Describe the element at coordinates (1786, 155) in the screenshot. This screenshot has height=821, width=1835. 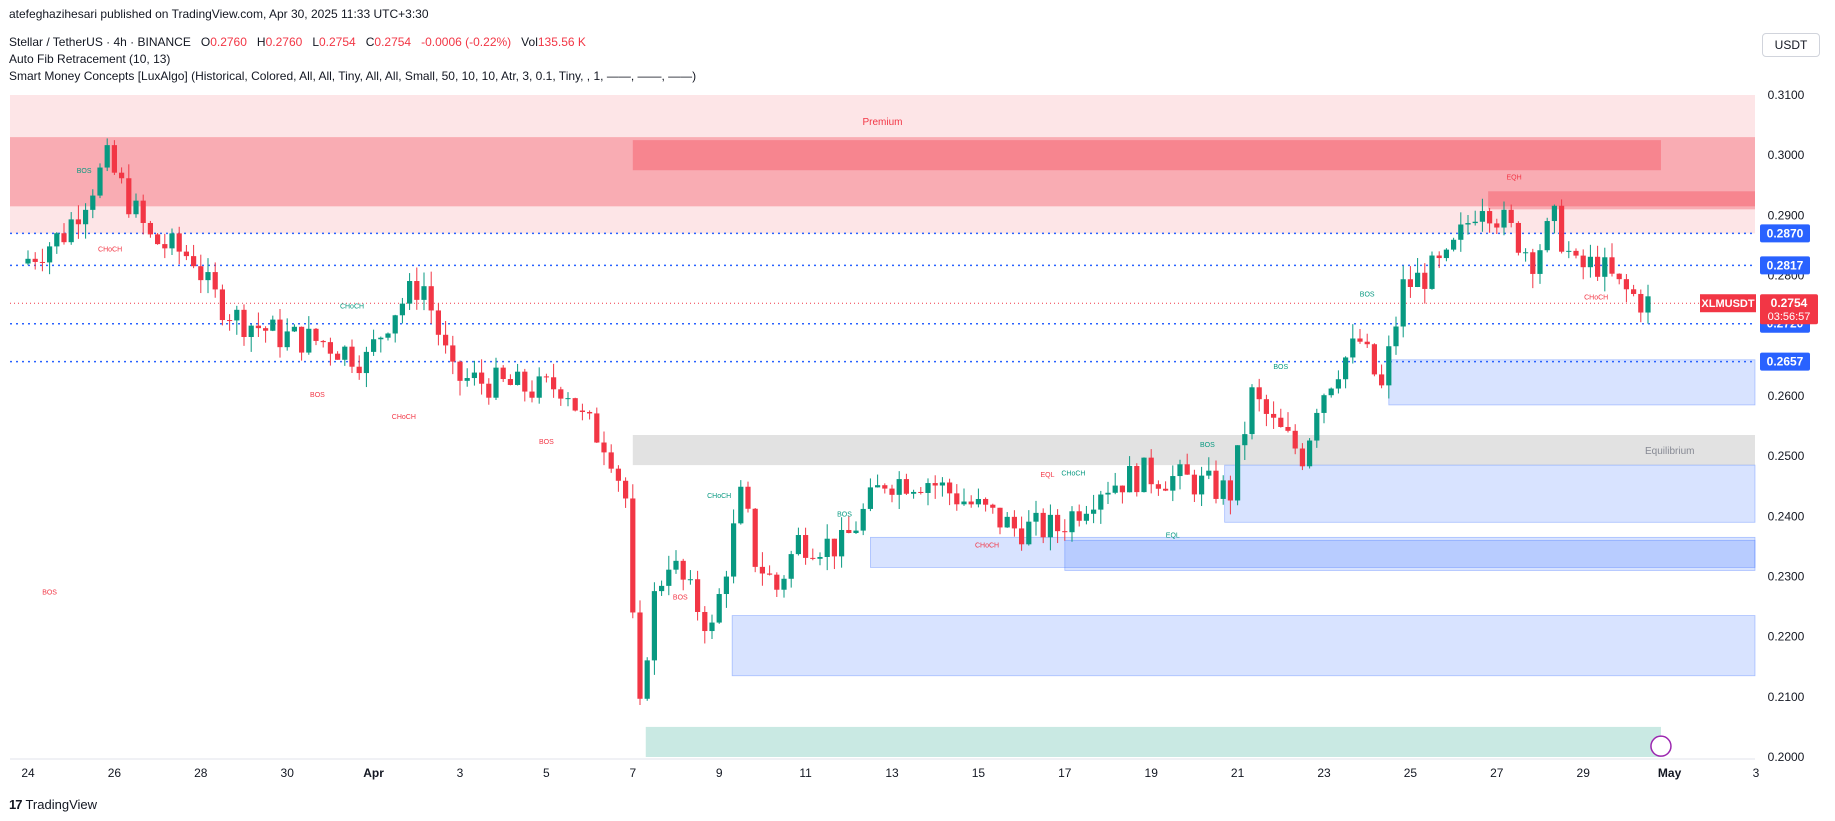
I see `y-tick-label: 0.3000` at that location.